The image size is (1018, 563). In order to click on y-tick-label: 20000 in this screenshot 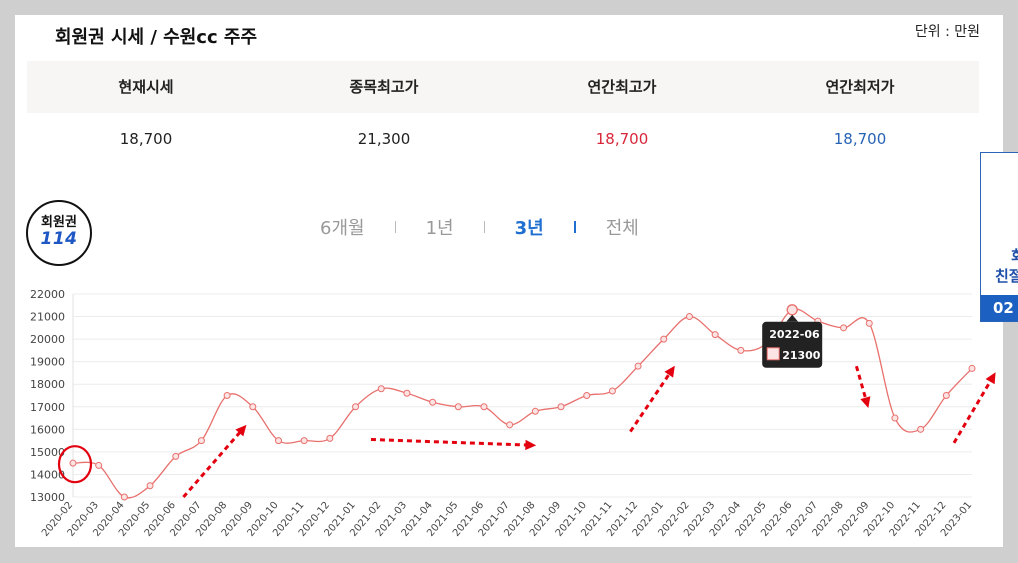, I will do `click(47, 339)`.